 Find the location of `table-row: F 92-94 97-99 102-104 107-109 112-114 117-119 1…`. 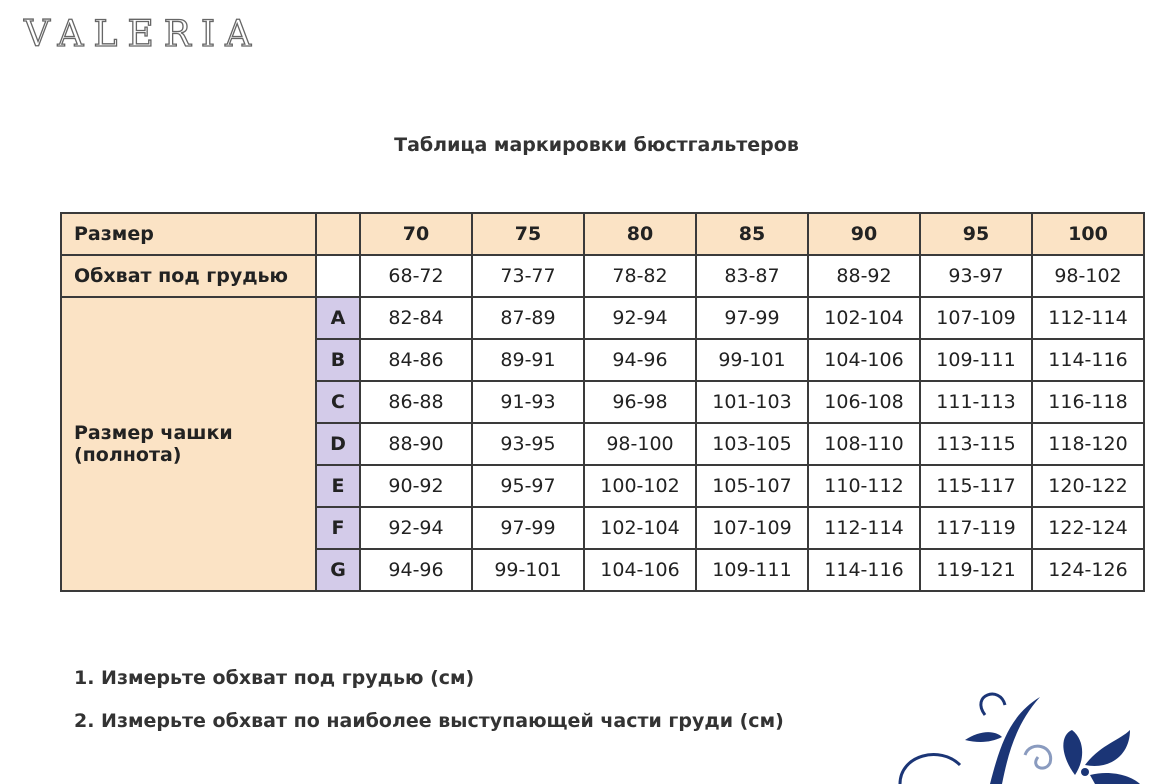

table-row: F 92-94 97-99 102-104 107-109 112-114 117-119 1… is located at coordinates (603, 528).